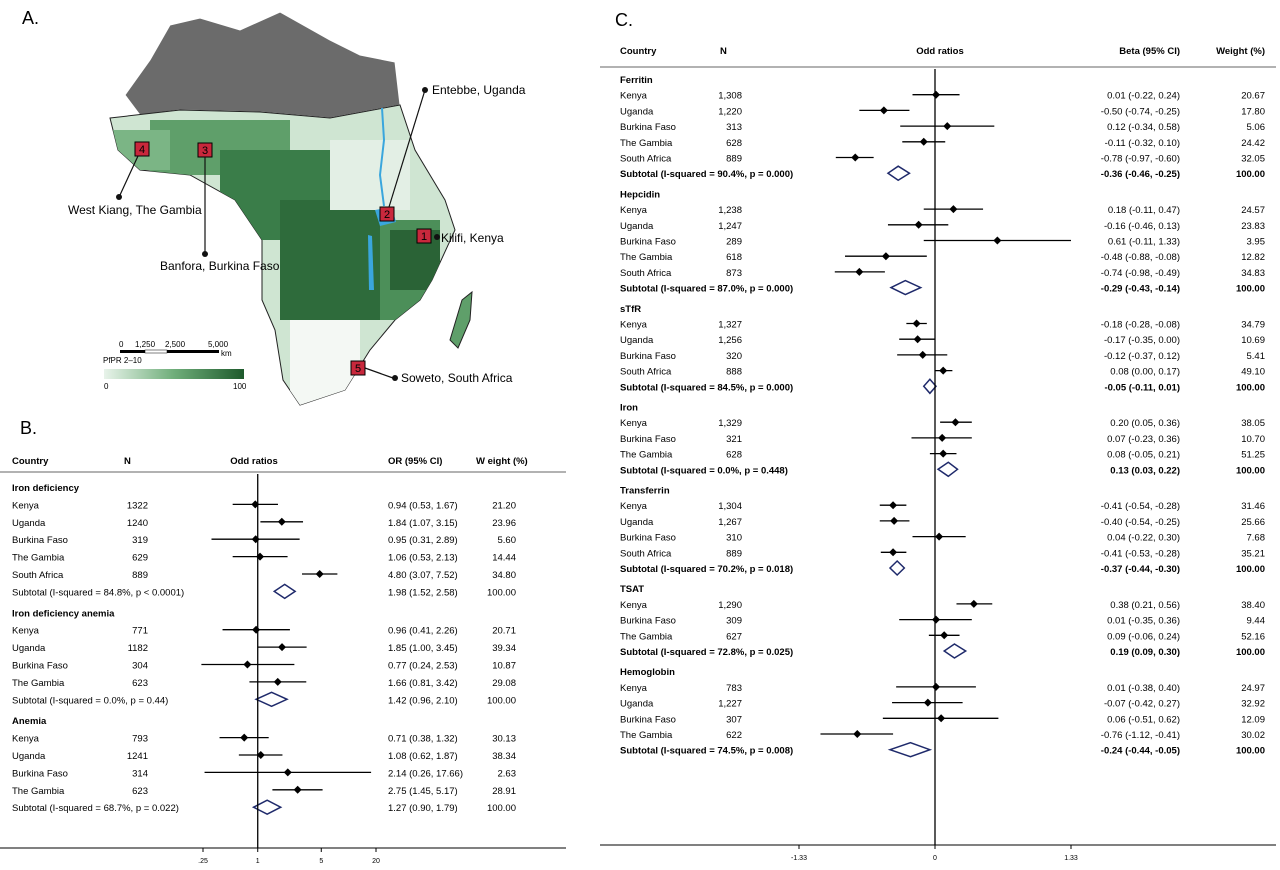 Image resolution: width=1280 pixels, height=870 pixels. I want to click on row-n: 1,267, so click(730, 522).